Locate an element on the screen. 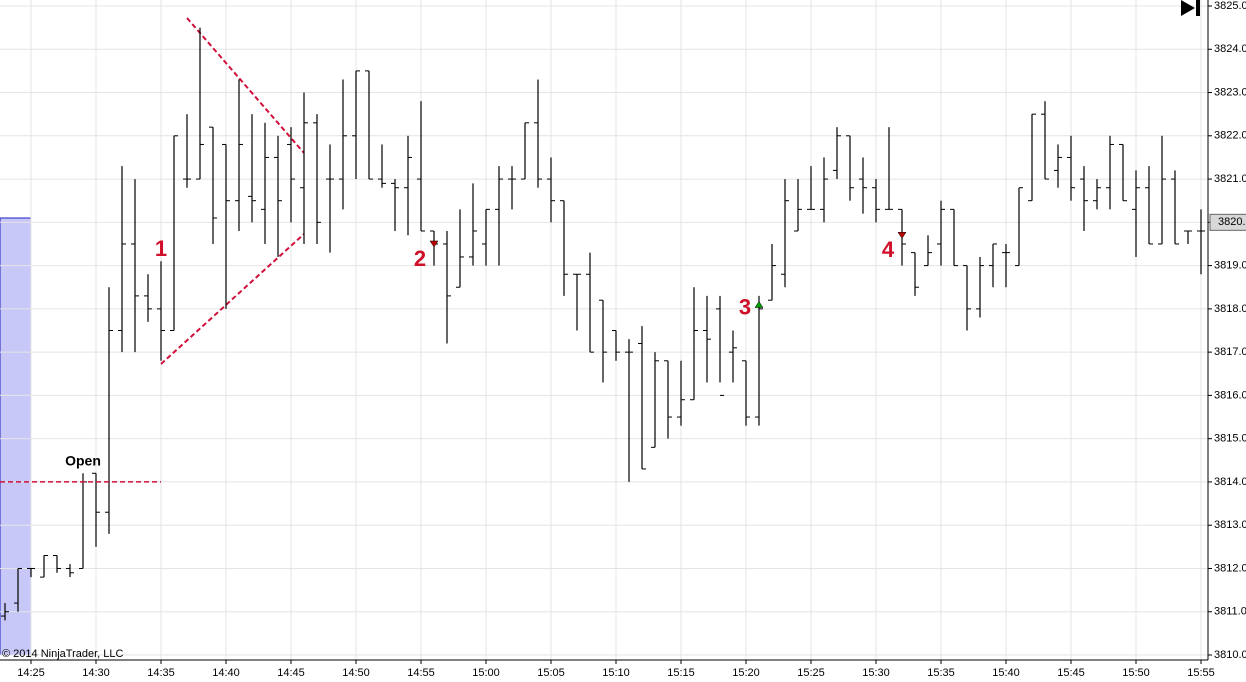 The image size is (1246, 682). annotation: 4 is located at coordinates (888, 249).